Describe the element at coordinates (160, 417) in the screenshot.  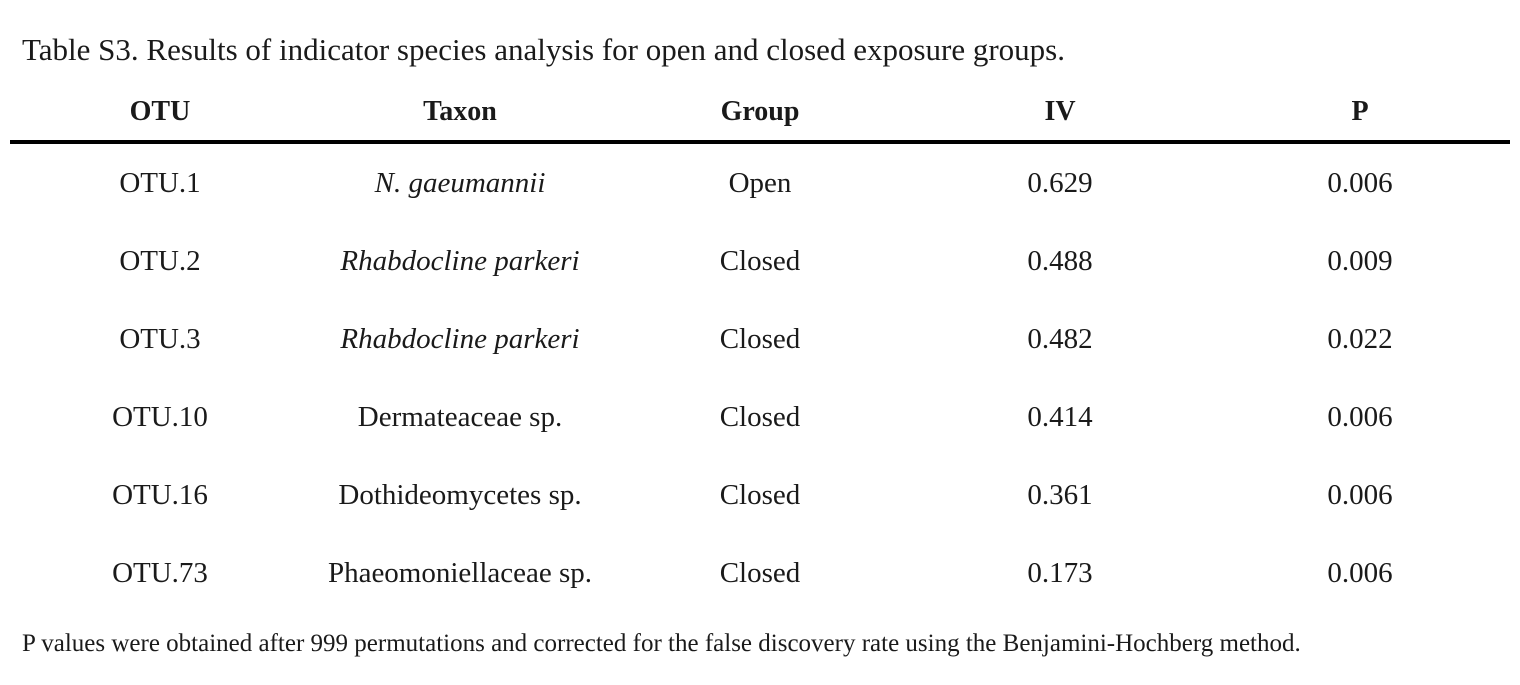
I see `otu-cell: OTU.10` at that location.